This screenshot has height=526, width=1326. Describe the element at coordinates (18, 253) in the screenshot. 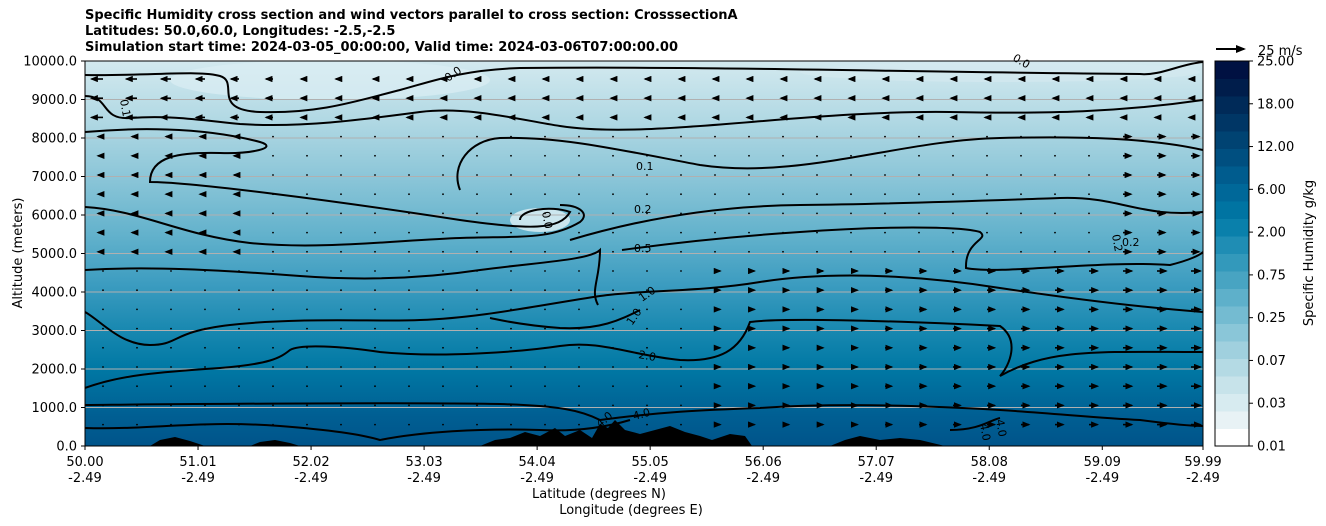

I see `y-axis-label: Altitude (meters)` at that location.